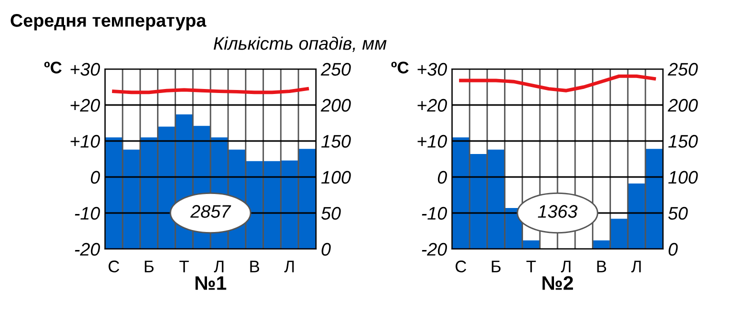 The width and height of the screenshot is (730, 323). What do you see at coordinates (108, 22) in the screenshot?
I see `chart-title: Середня температура` at bounding box center [108, 22].